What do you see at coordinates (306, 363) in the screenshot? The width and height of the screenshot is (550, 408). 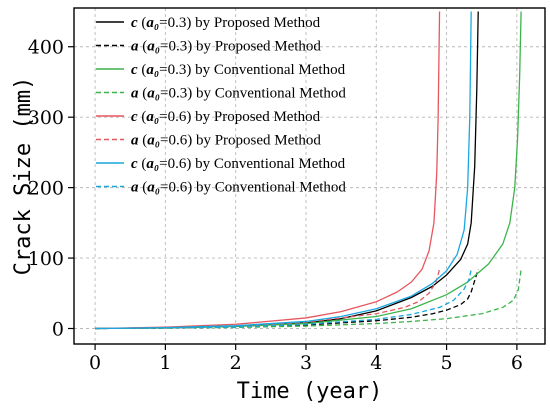 I see `x-tick-label: 3` at bounding box center [306, 363].